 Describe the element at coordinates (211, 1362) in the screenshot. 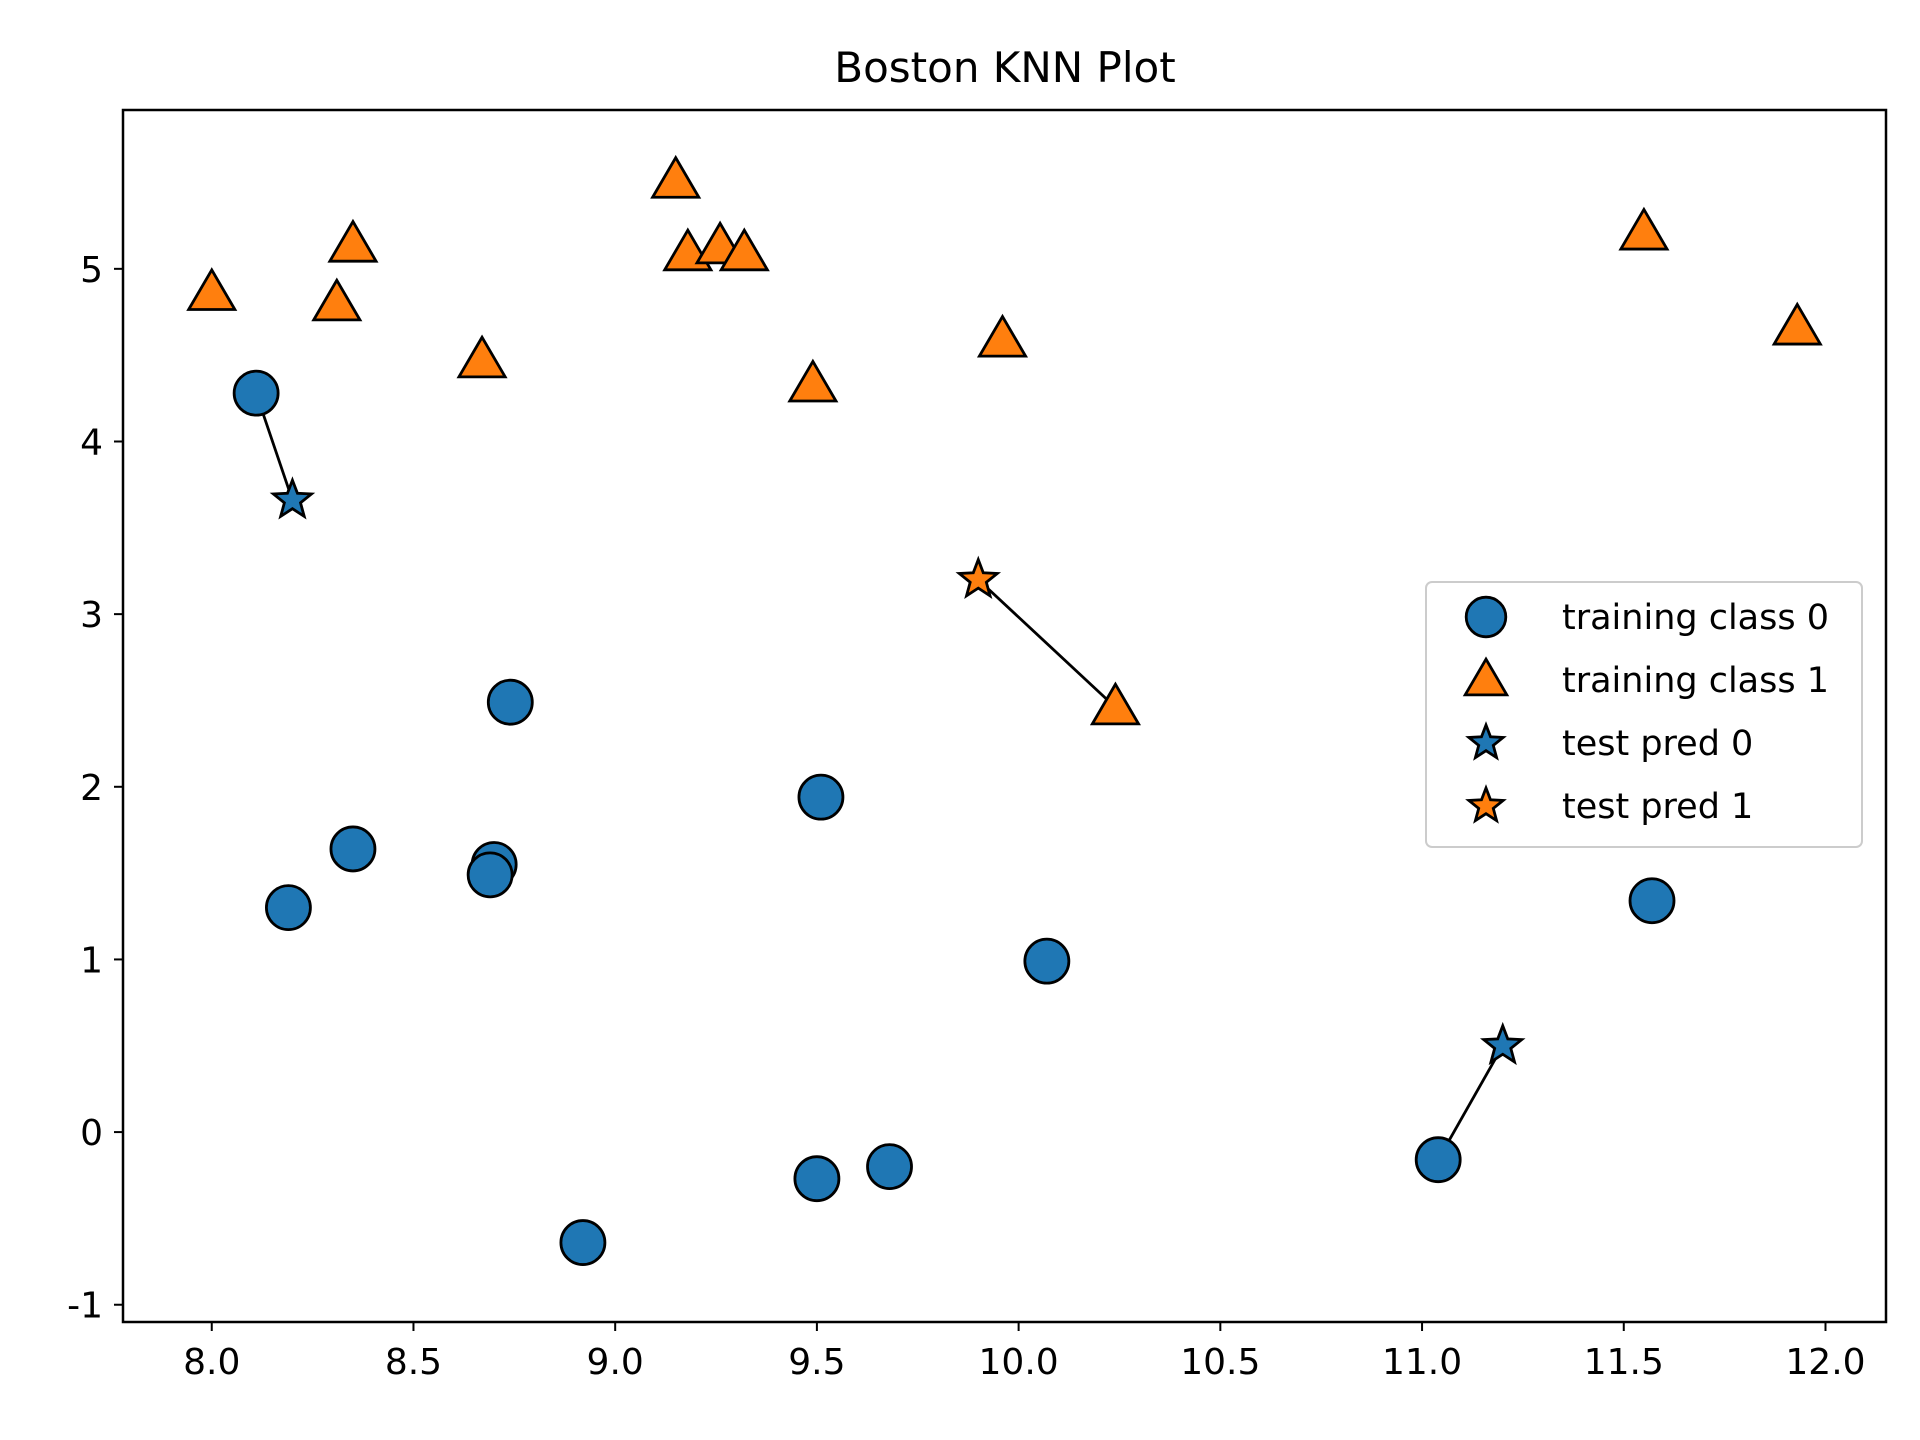

I see `x-tick-label: 8.0` at that location.